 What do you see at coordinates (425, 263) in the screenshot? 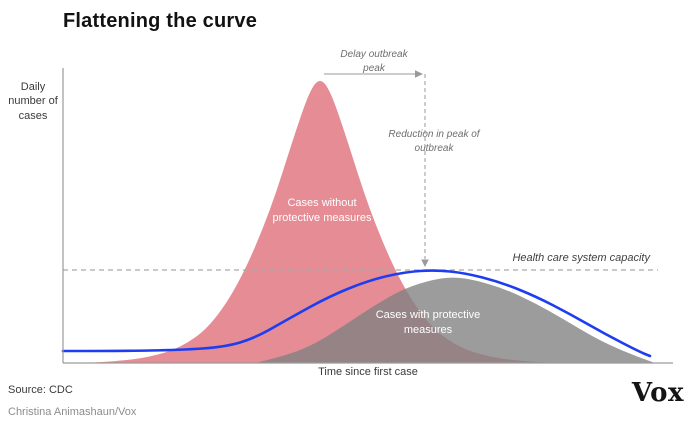
I see `reduction-arrow-head-icon` at bounding box center [425, 263].